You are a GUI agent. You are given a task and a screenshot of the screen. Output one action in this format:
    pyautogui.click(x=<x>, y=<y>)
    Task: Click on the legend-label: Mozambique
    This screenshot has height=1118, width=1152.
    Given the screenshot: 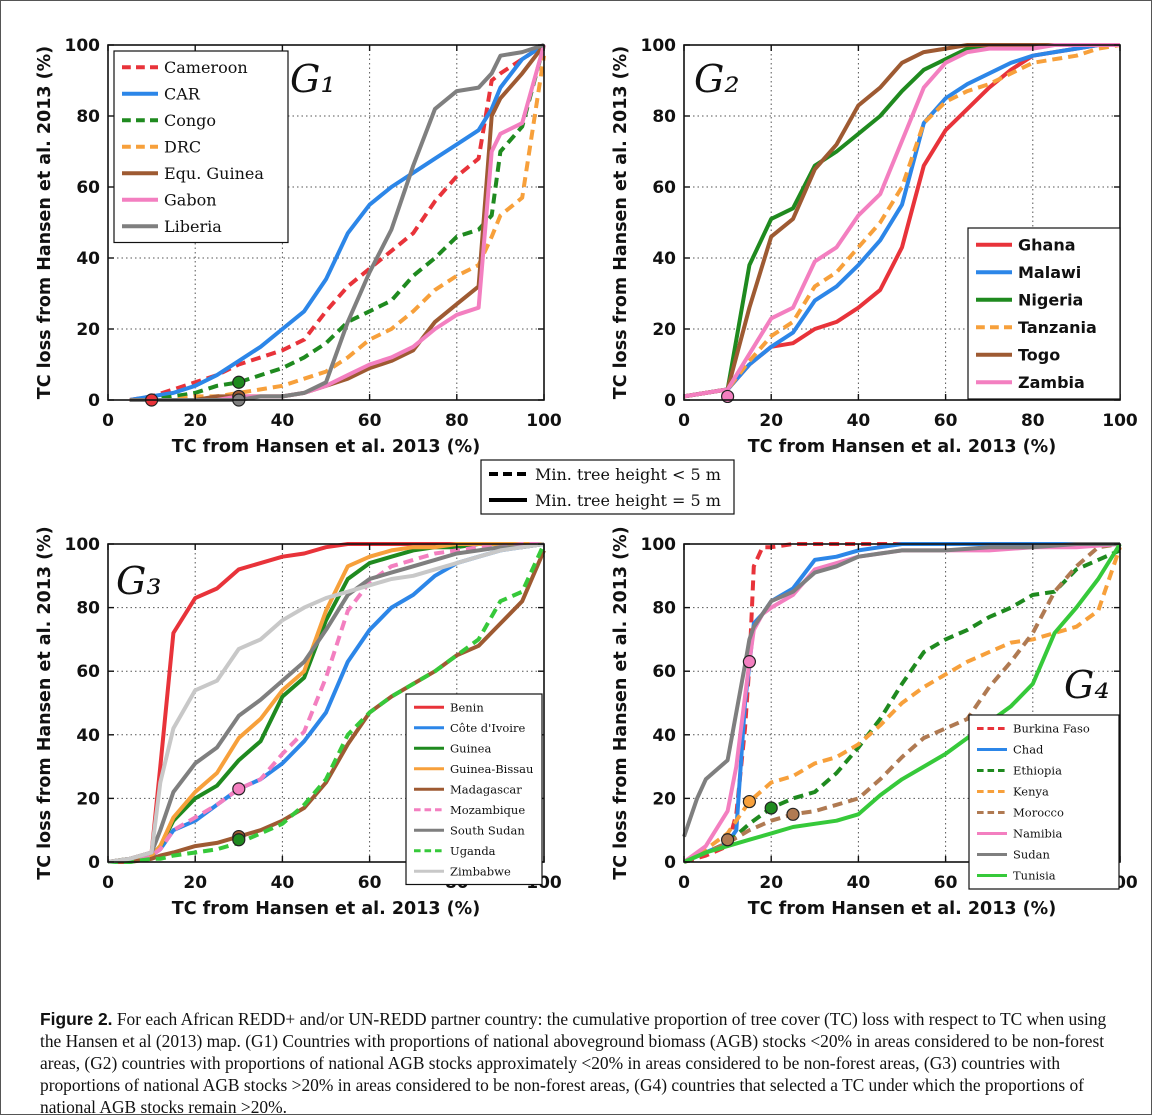 What is the action you would take?
    pyautogui.click(x=487, y=810)
    